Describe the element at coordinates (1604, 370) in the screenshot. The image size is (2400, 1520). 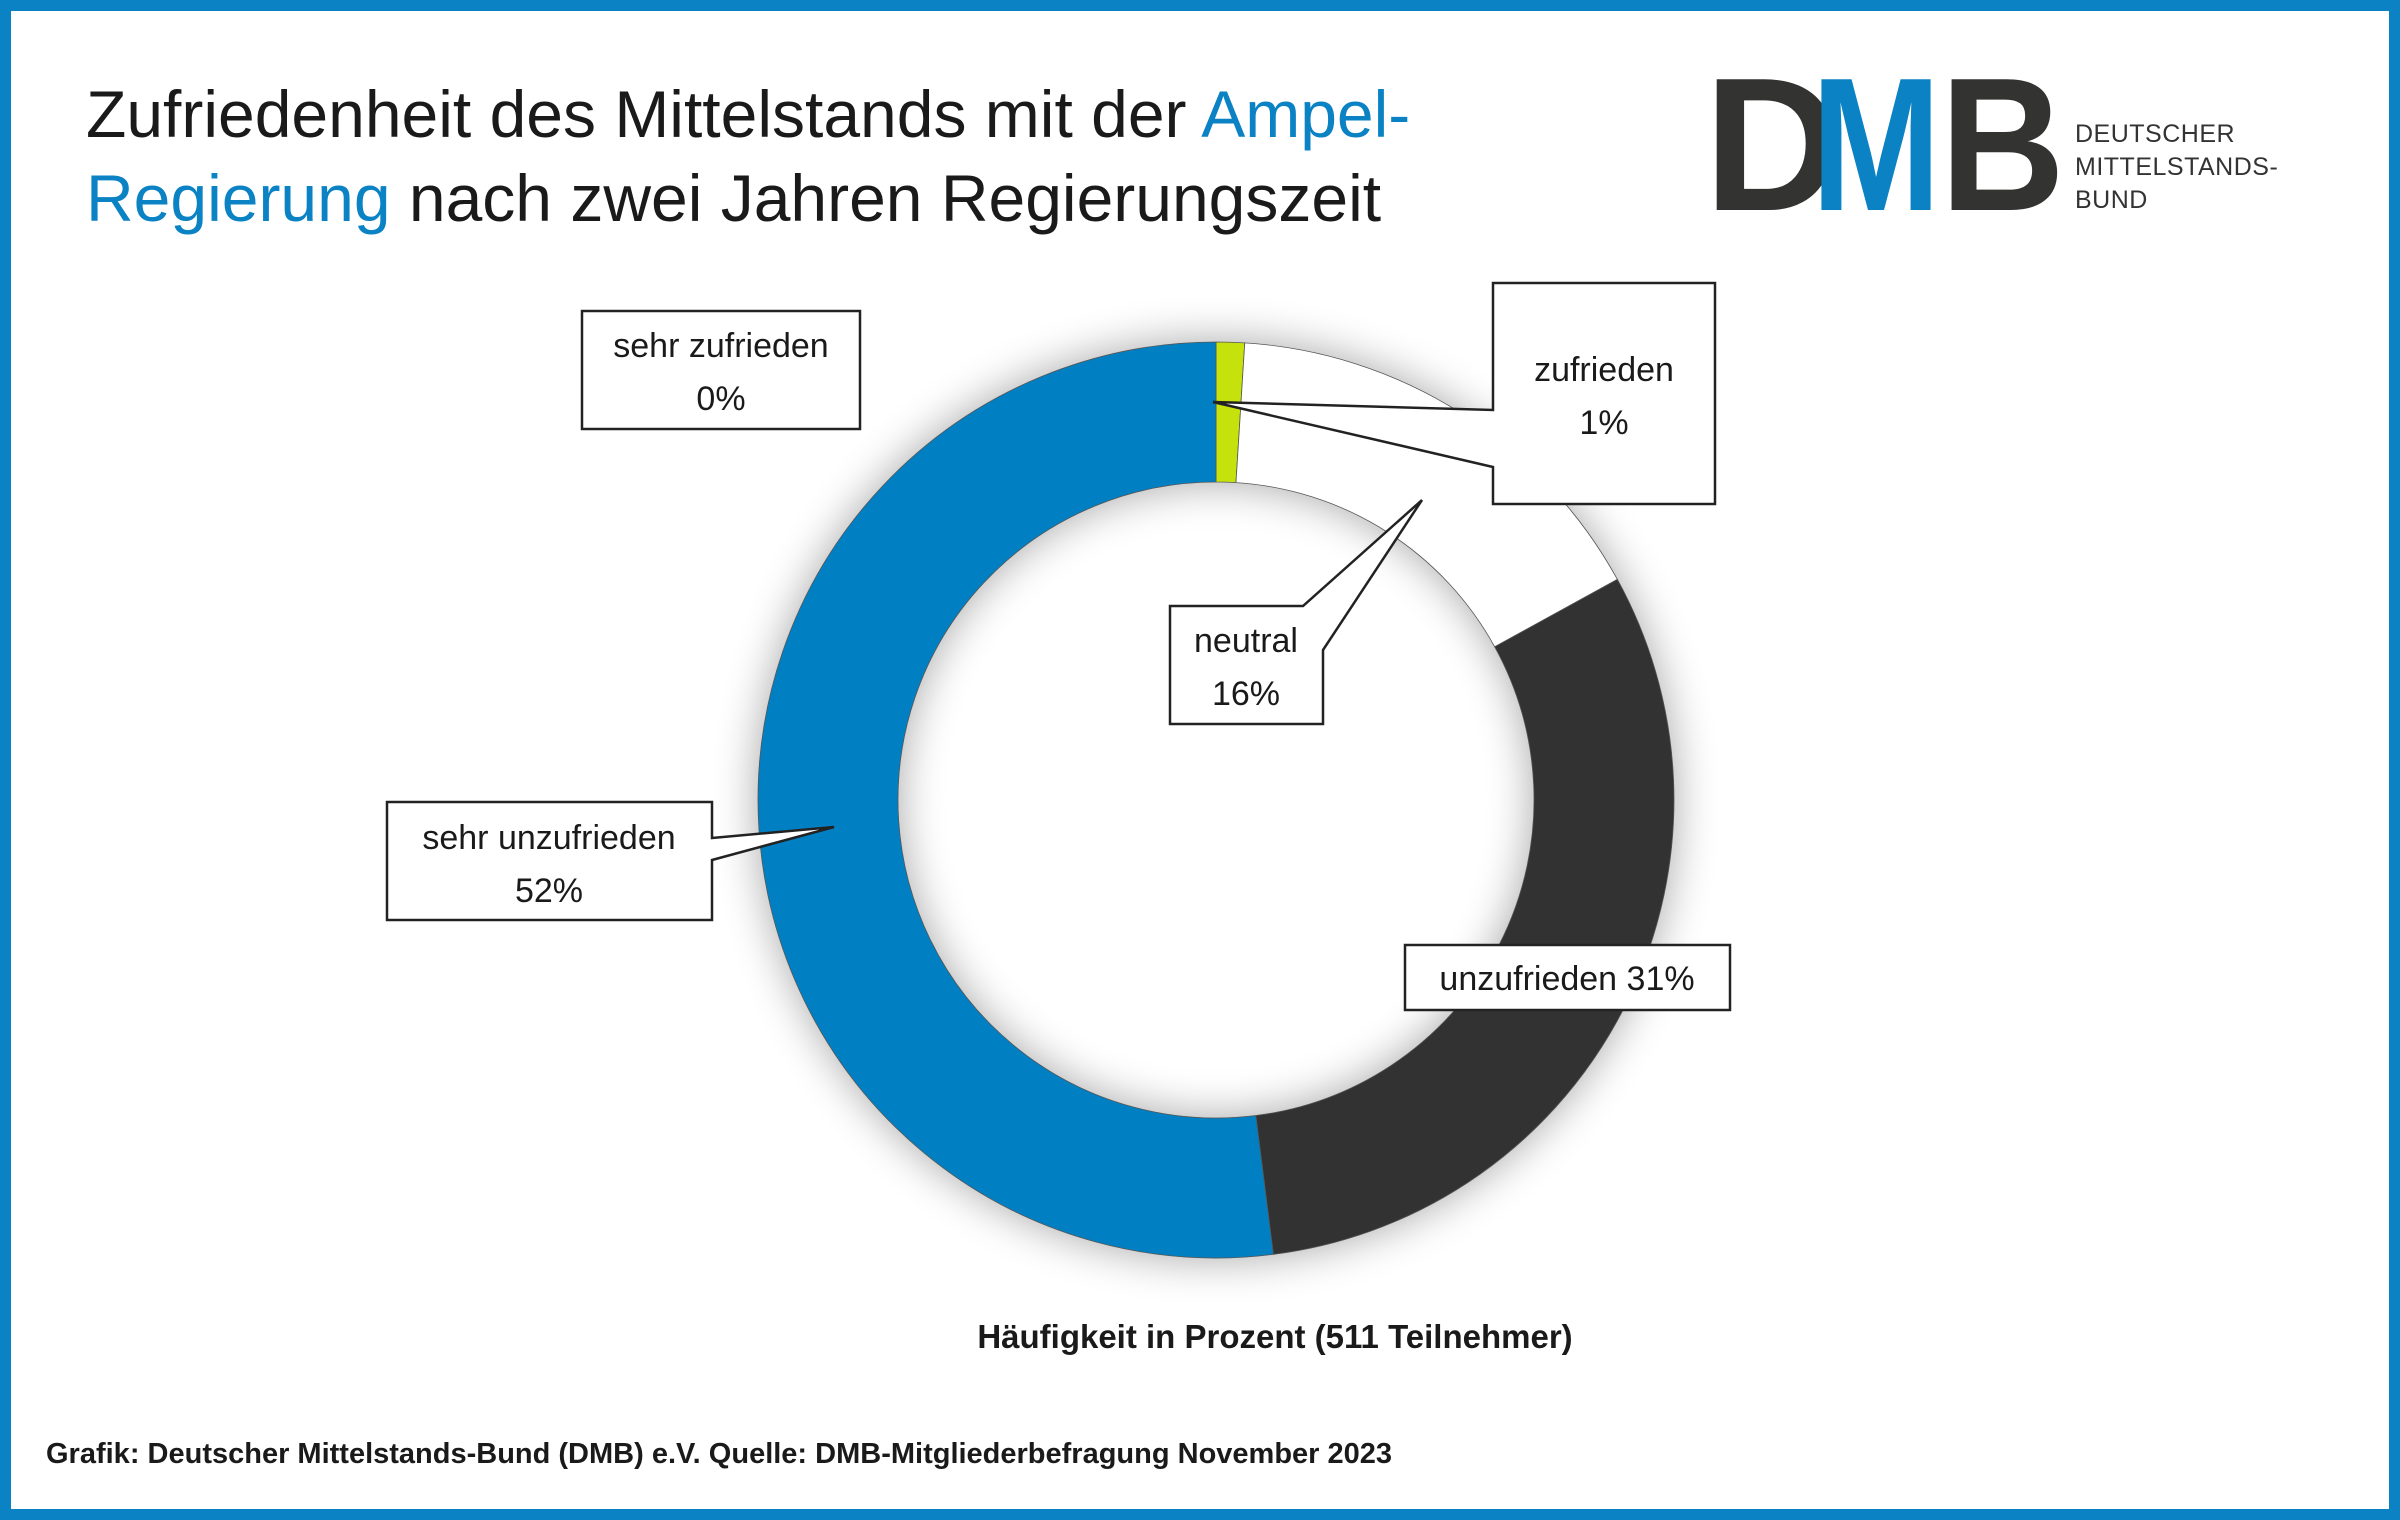
I see `label-text: zufrieden` at that location.